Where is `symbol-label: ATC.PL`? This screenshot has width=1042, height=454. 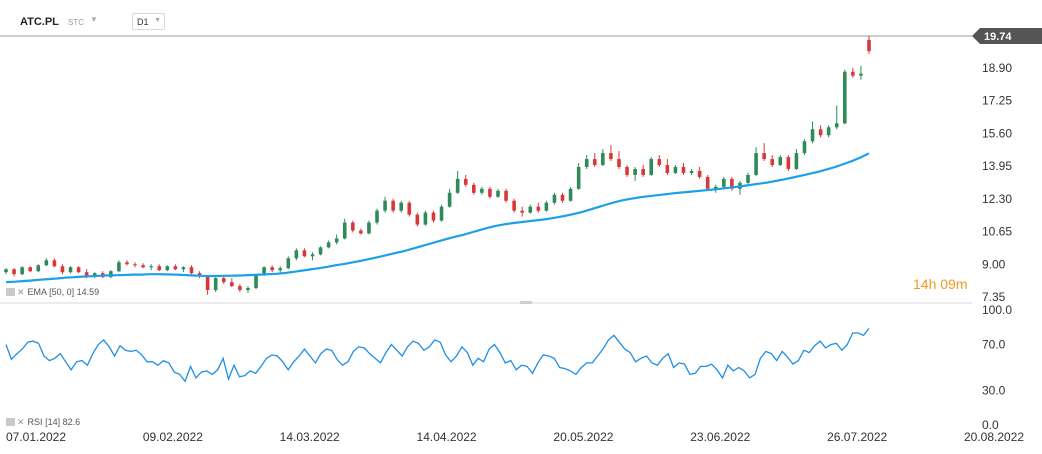
symbol-label: ATC.PL is located at coordinates (39, 22).